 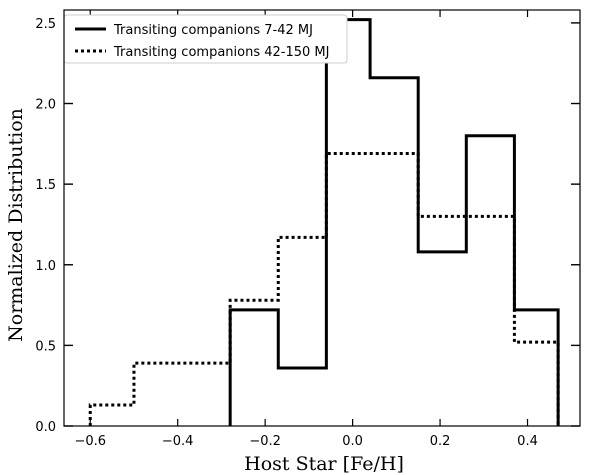 What do you see at coordinates (90, 441) in the screenshot?
I see `x-tick-label: −0.6` at bounding box center [90, 441].